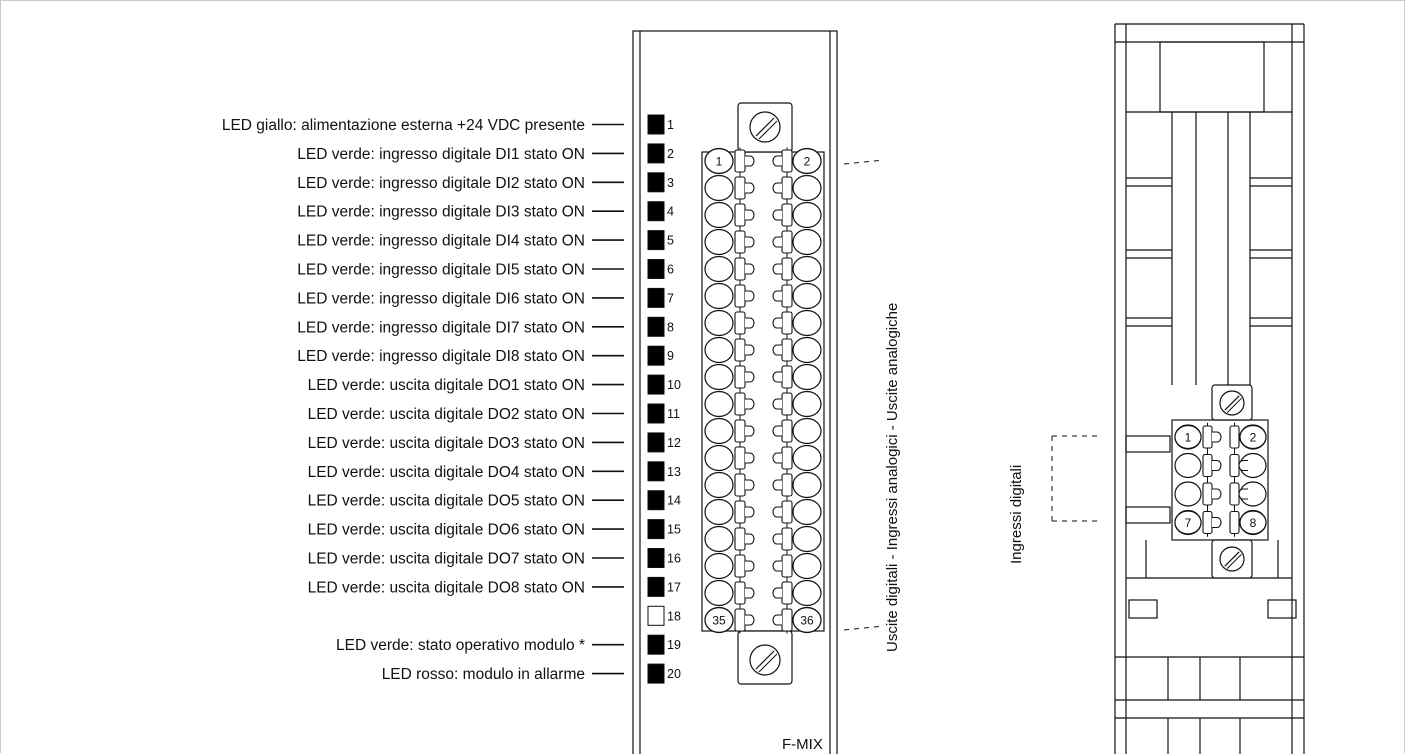  I want to click on led-number: 20, so click(674, 674).